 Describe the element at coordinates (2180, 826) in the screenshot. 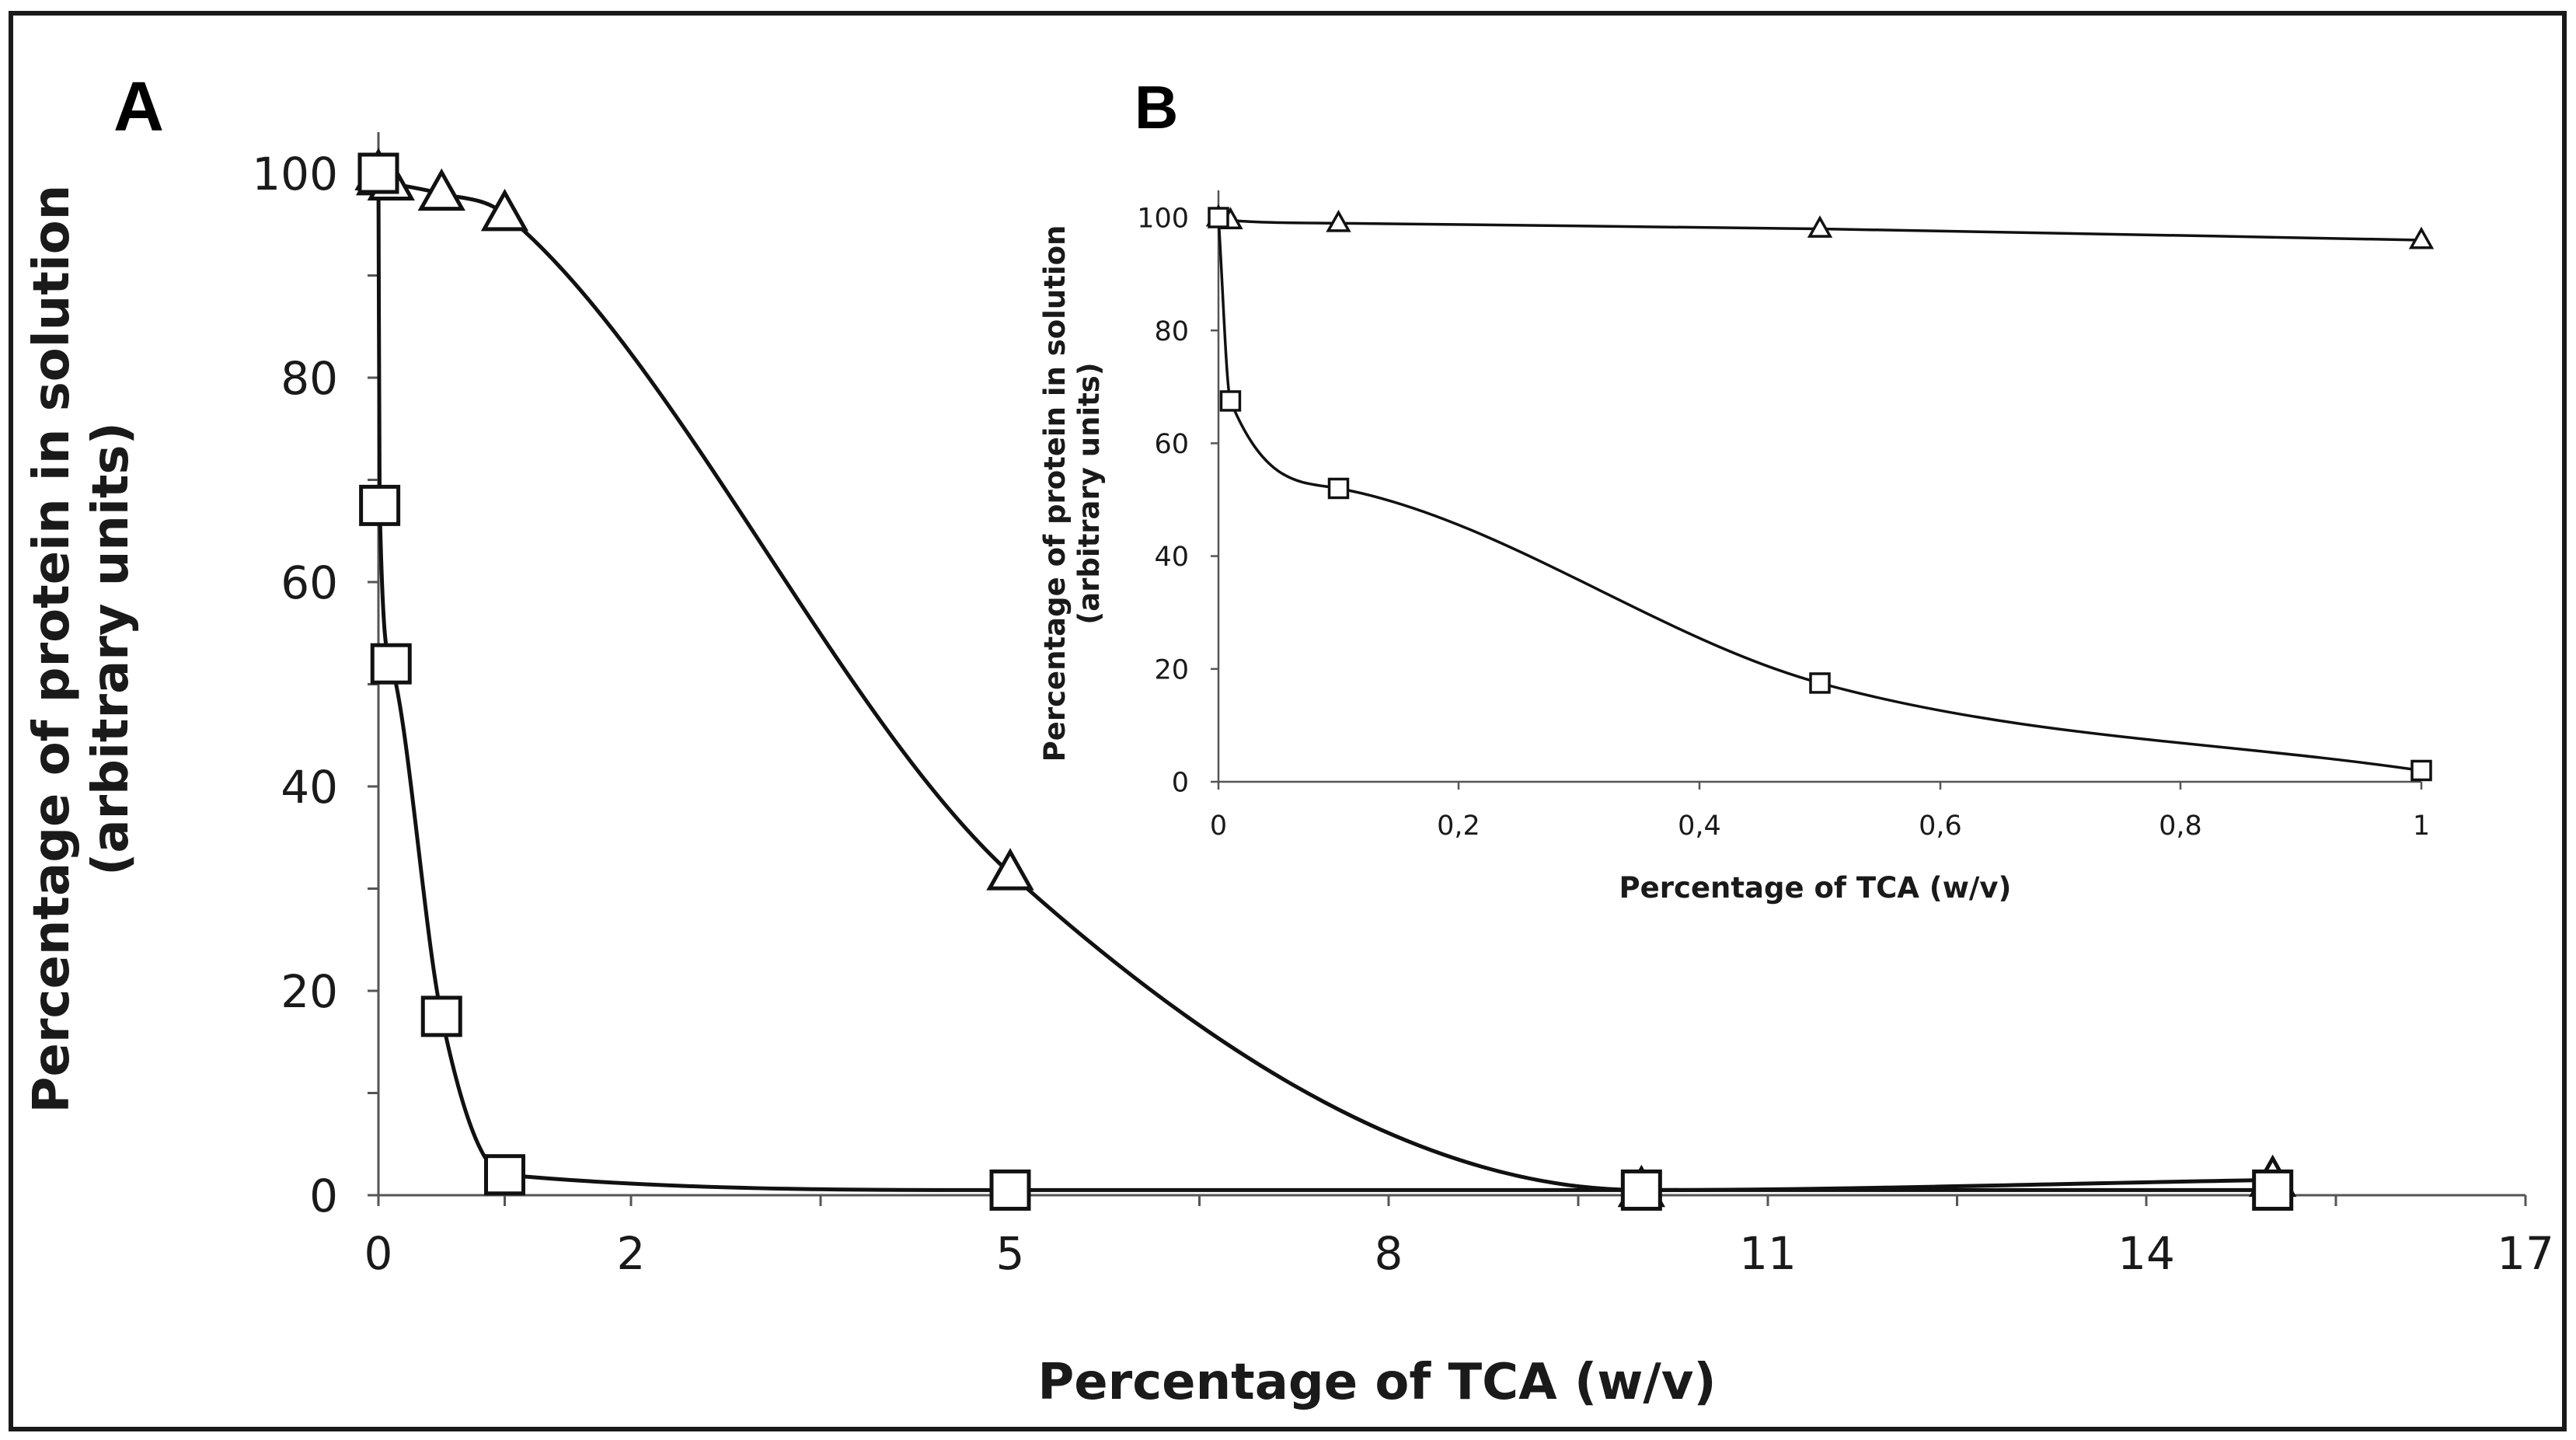

I see `panel-b-x-tick-label: 0,8` at that location.